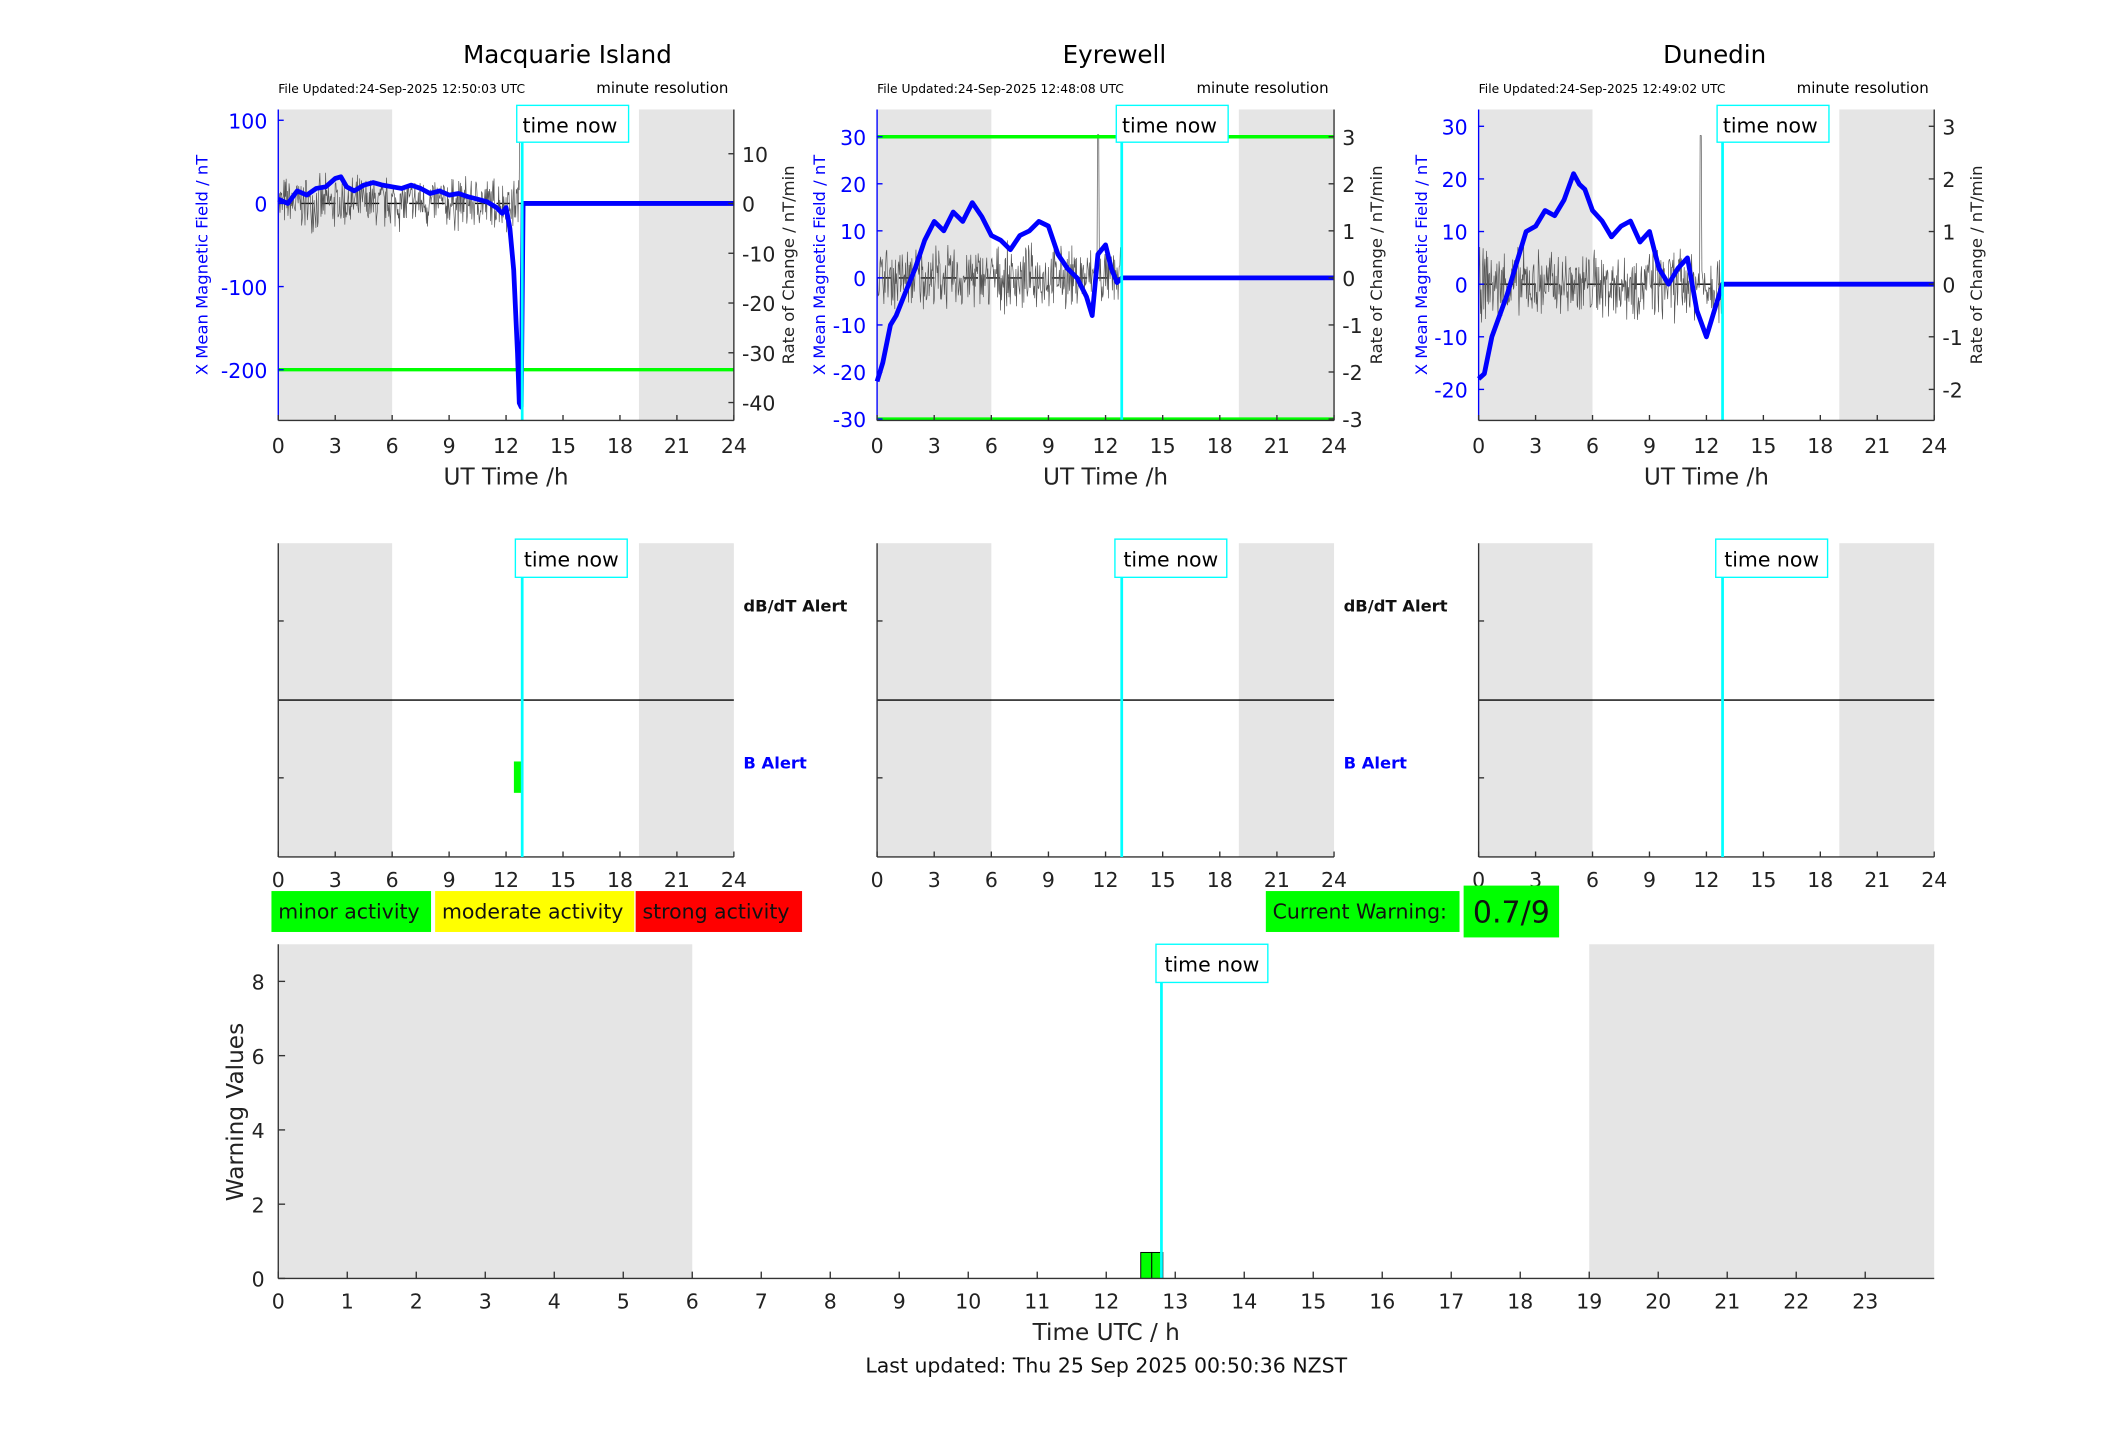 The width and height of the screenshot is (2117, 1437). Describe the element at coordinates (258, 1057) in the screenshot. I see `y-tick-label: 6` at that location.